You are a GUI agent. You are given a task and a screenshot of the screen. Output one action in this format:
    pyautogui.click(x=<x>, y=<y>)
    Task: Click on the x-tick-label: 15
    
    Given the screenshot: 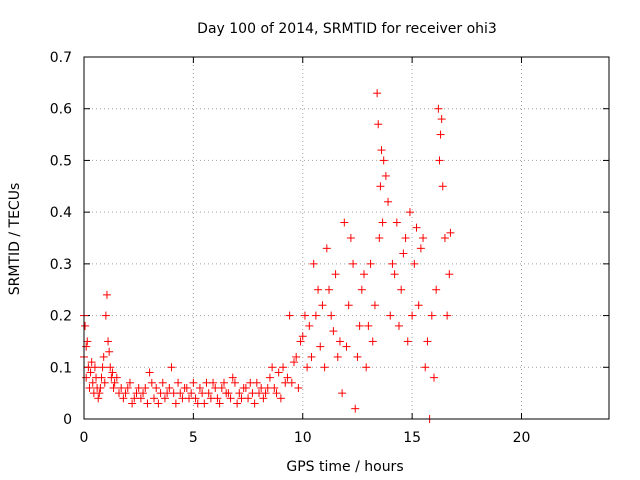 What is the action you would take?
    pyautogui.click(x=412, y=438)
    